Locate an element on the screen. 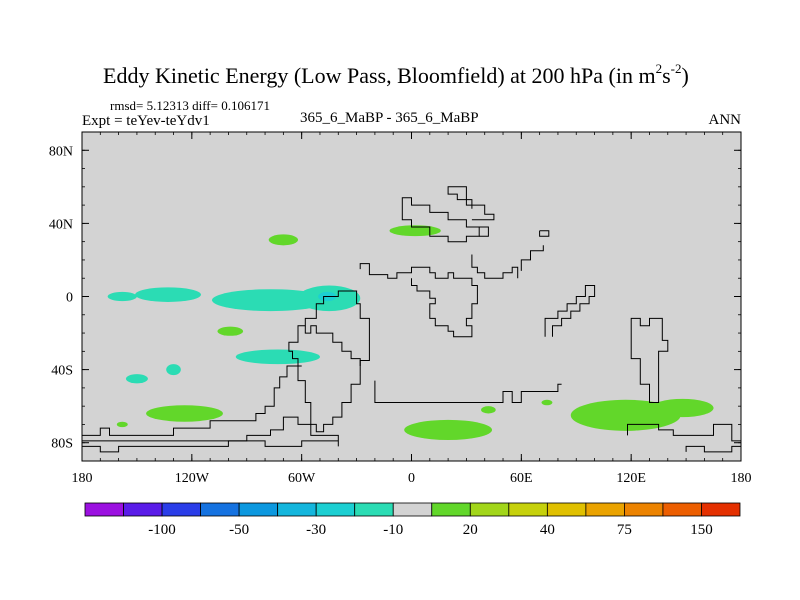 The height and width of the screenshot is (600, 800). anomaly-tropical-pacific-west is located at coordinates (122, 296).